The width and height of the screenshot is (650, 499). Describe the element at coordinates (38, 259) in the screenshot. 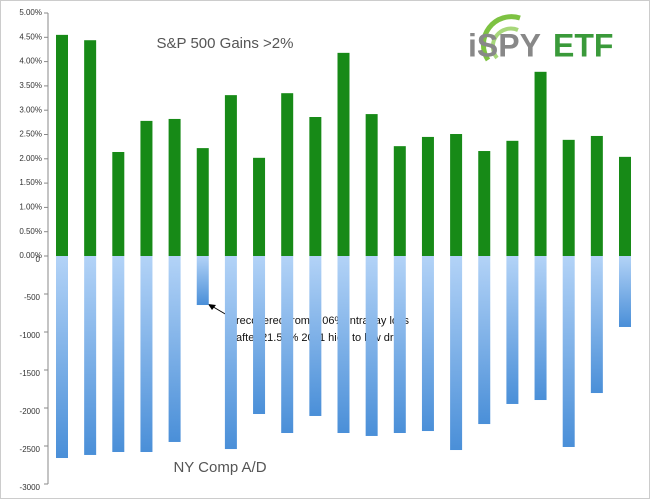

I see `y-tick-label: 0` at that location.